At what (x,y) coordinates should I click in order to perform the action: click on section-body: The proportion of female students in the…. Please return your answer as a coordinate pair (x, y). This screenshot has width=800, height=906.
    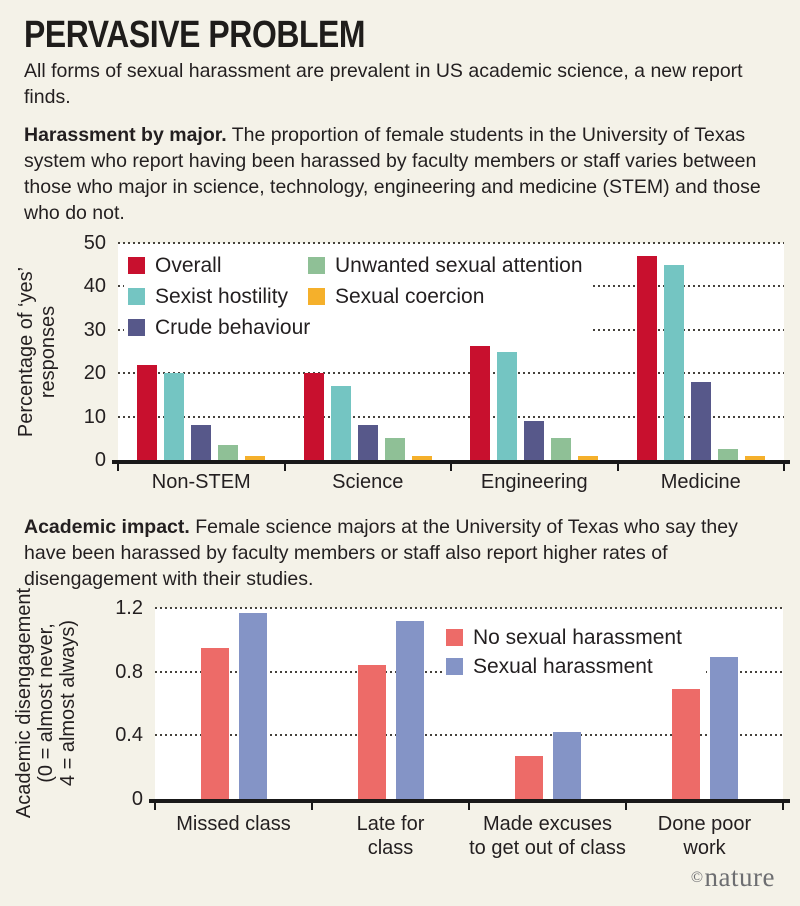
    Looking at the image, I should click on (392, 174).